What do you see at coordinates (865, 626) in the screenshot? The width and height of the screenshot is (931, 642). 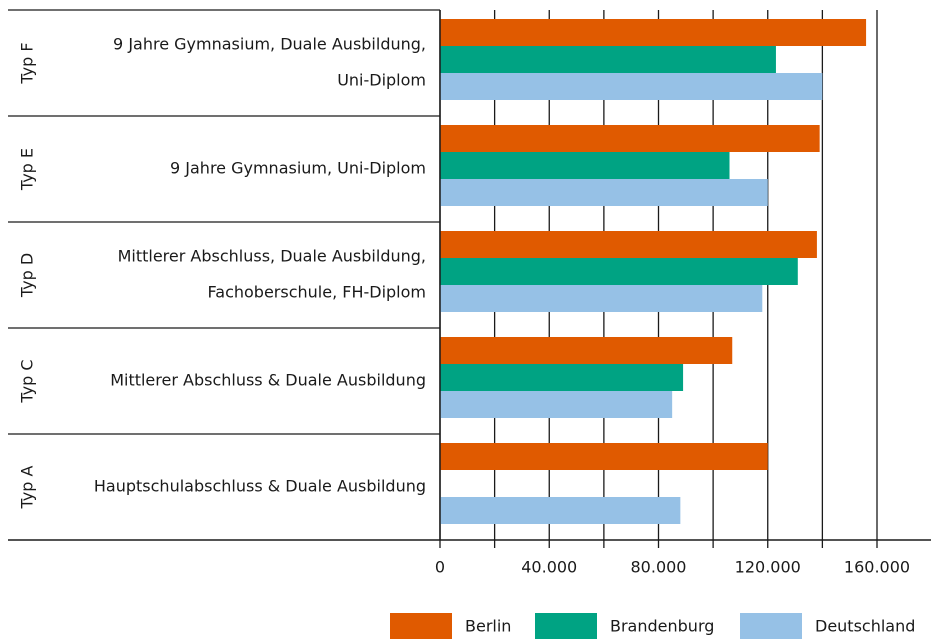 I see `legend-label: Deutschland` at bounding box center [865, 626].